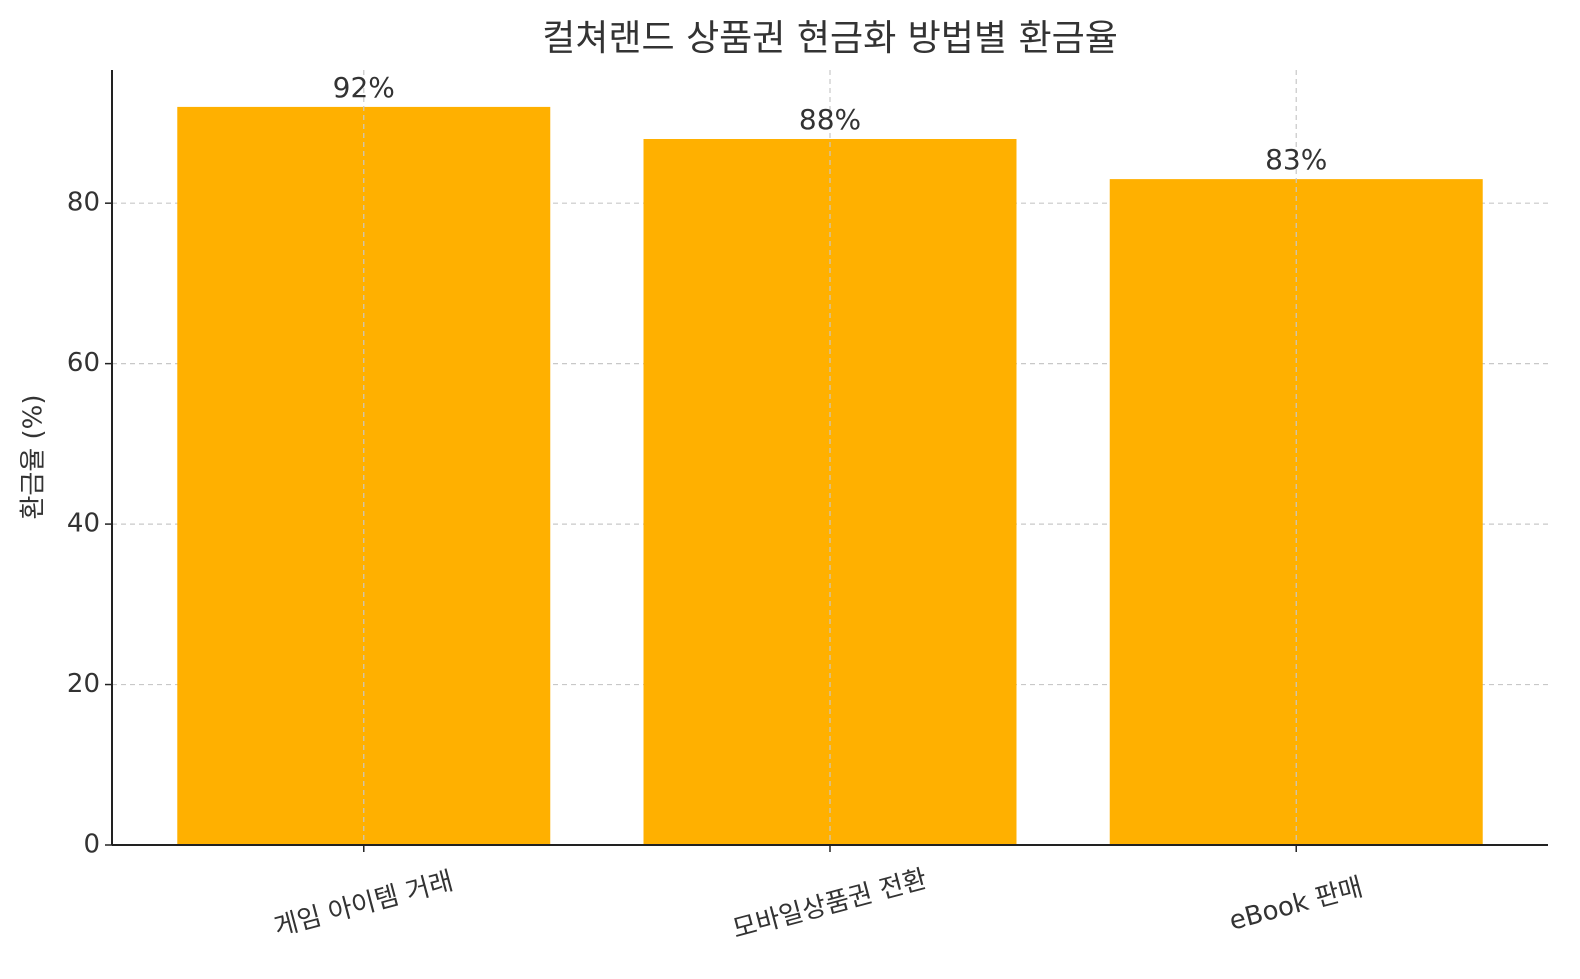 The height and width of the screenshot is (979, 1580). Describe the element at coordinates (83, 684) in the screenshot. I see `y-tick-label: 20` at that location.